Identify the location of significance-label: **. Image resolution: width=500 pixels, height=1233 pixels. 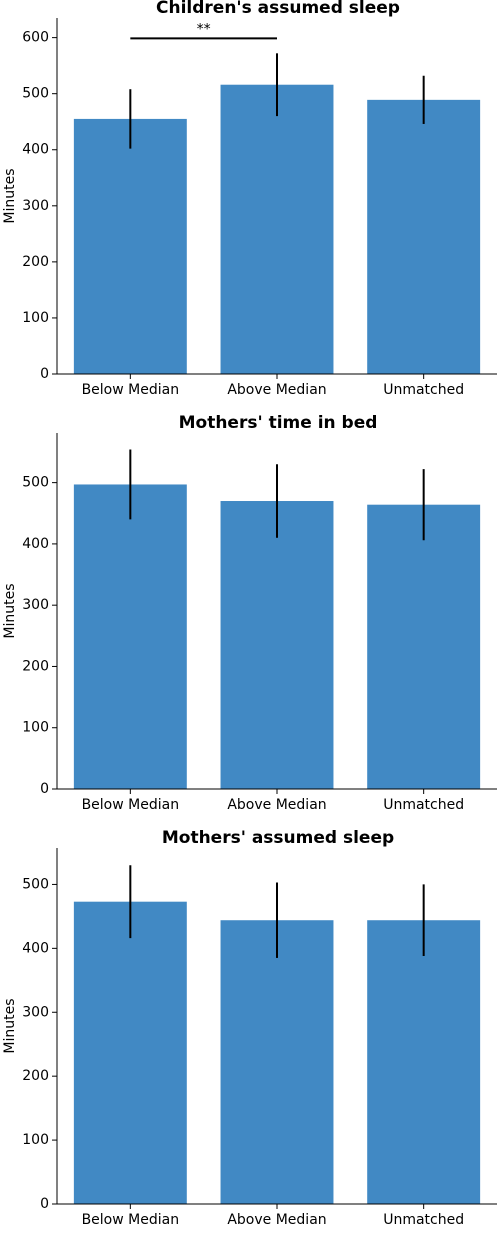
(204, 29).